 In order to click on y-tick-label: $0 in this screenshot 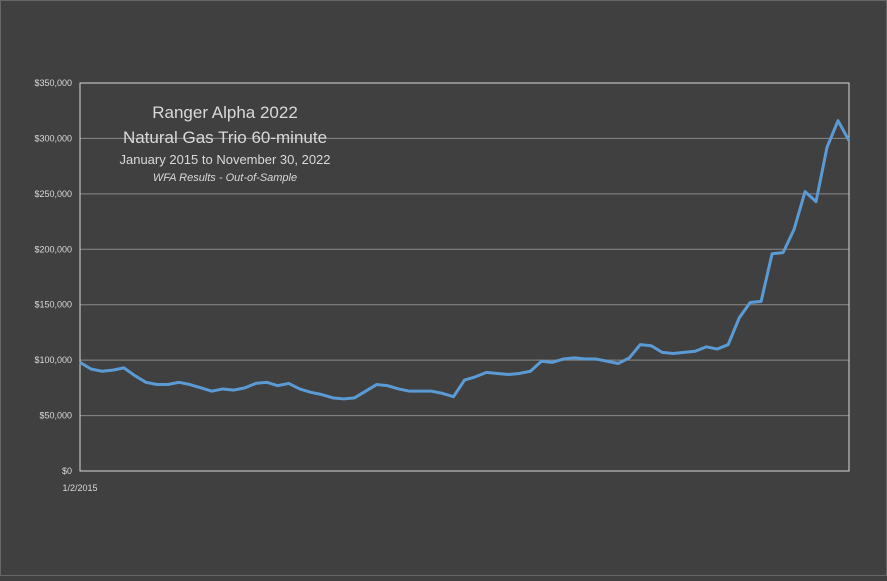, I will do `click(67, 471)`.